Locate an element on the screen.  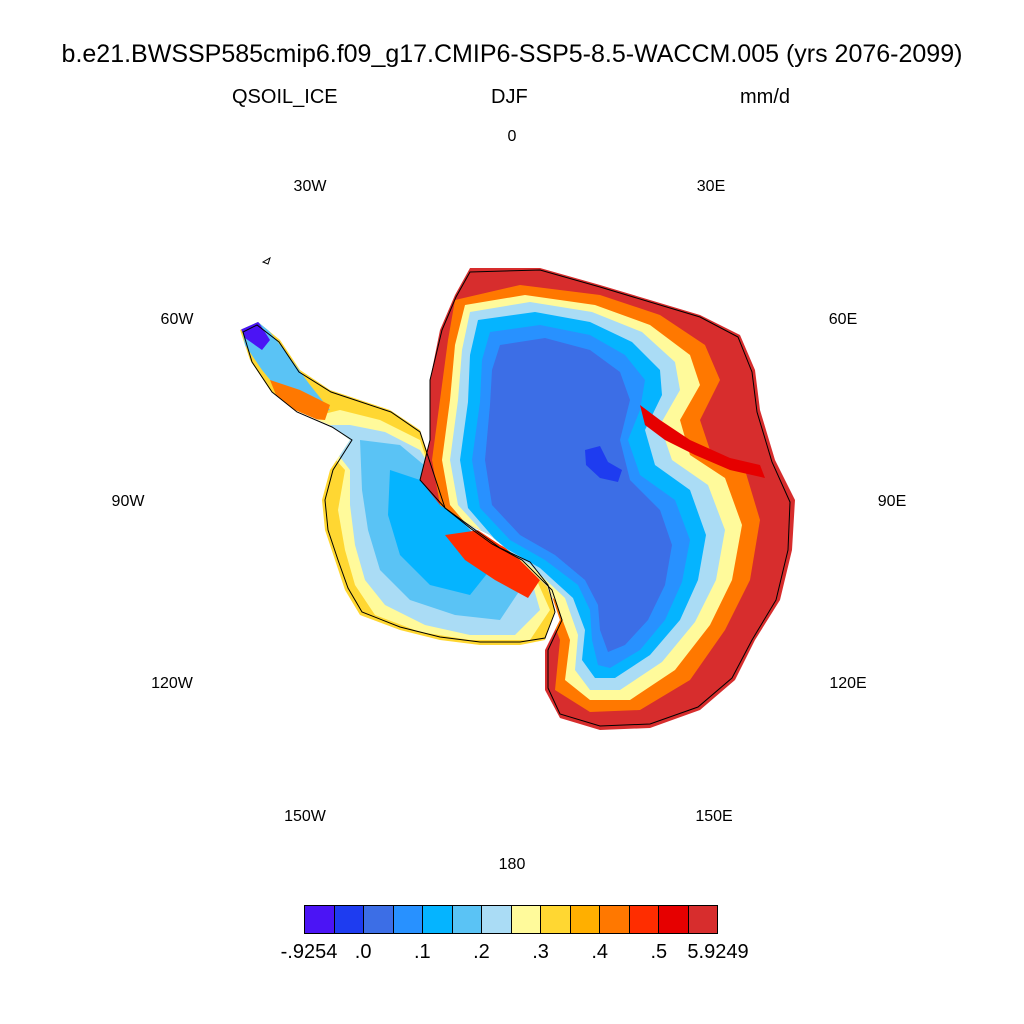
lon-label-90e: 90E is located at coordinates (892, 501).